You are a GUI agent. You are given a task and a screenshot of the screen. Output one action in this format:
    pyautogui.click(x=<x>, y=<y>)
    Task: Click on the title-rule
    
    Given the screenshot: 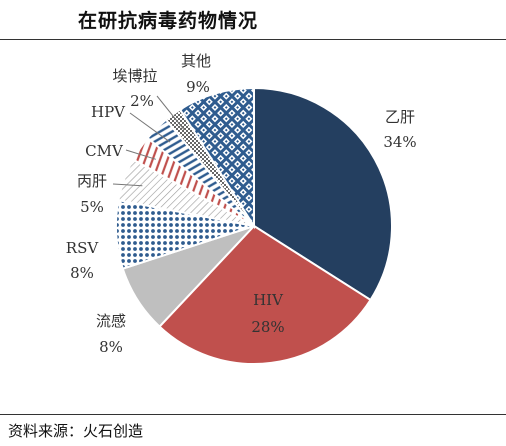 What is the action you would take?
    pyautogui.click(x=253, y=39)
    